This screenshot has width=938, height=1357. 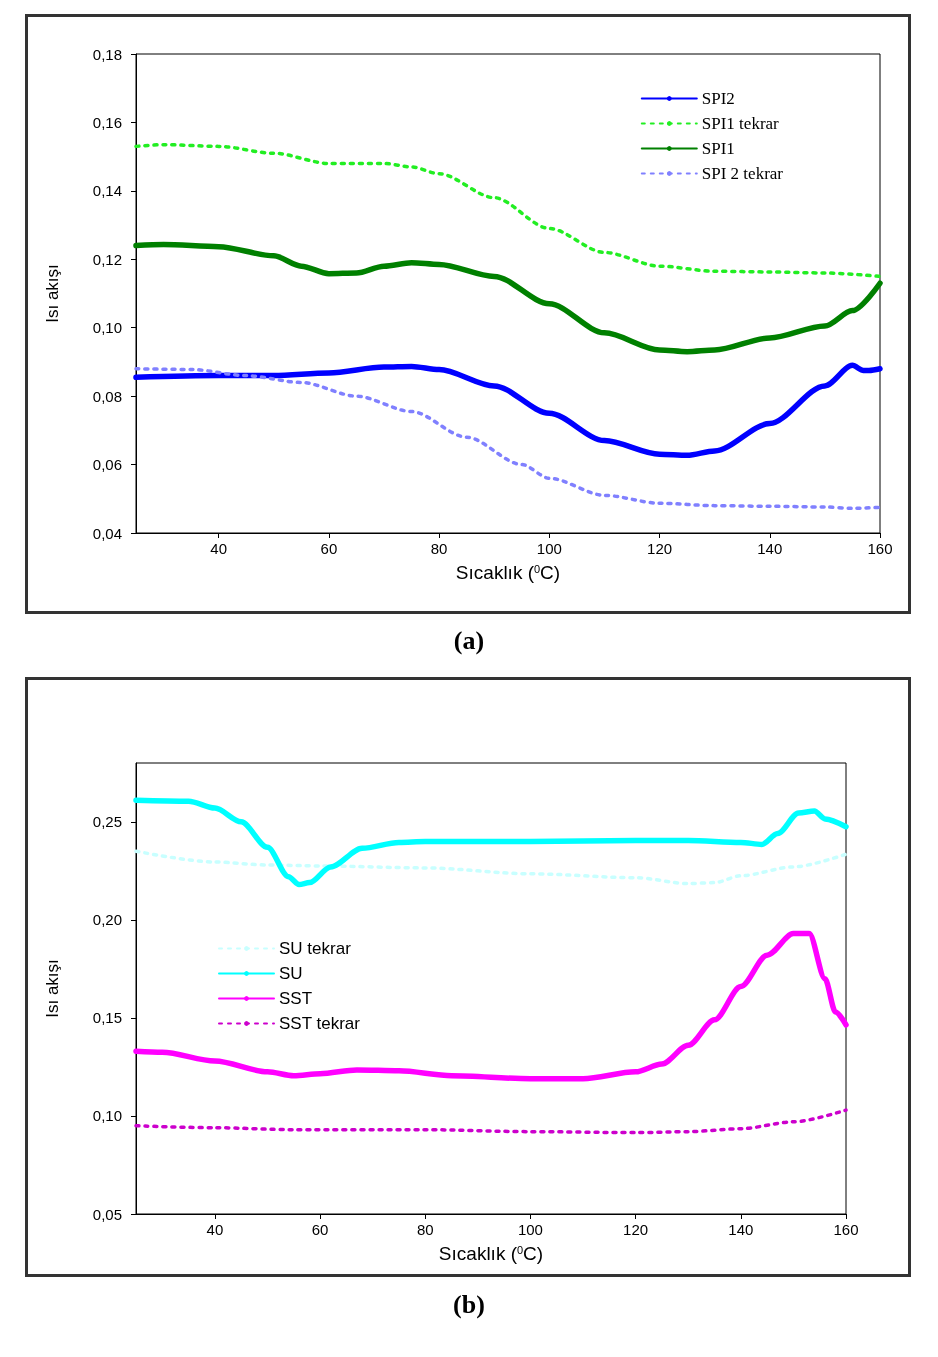 What do you see at coordinates (107, 1018) in the screenshot?
I see `y-tick-label: 0,15` at bounding box center [107, 1018].